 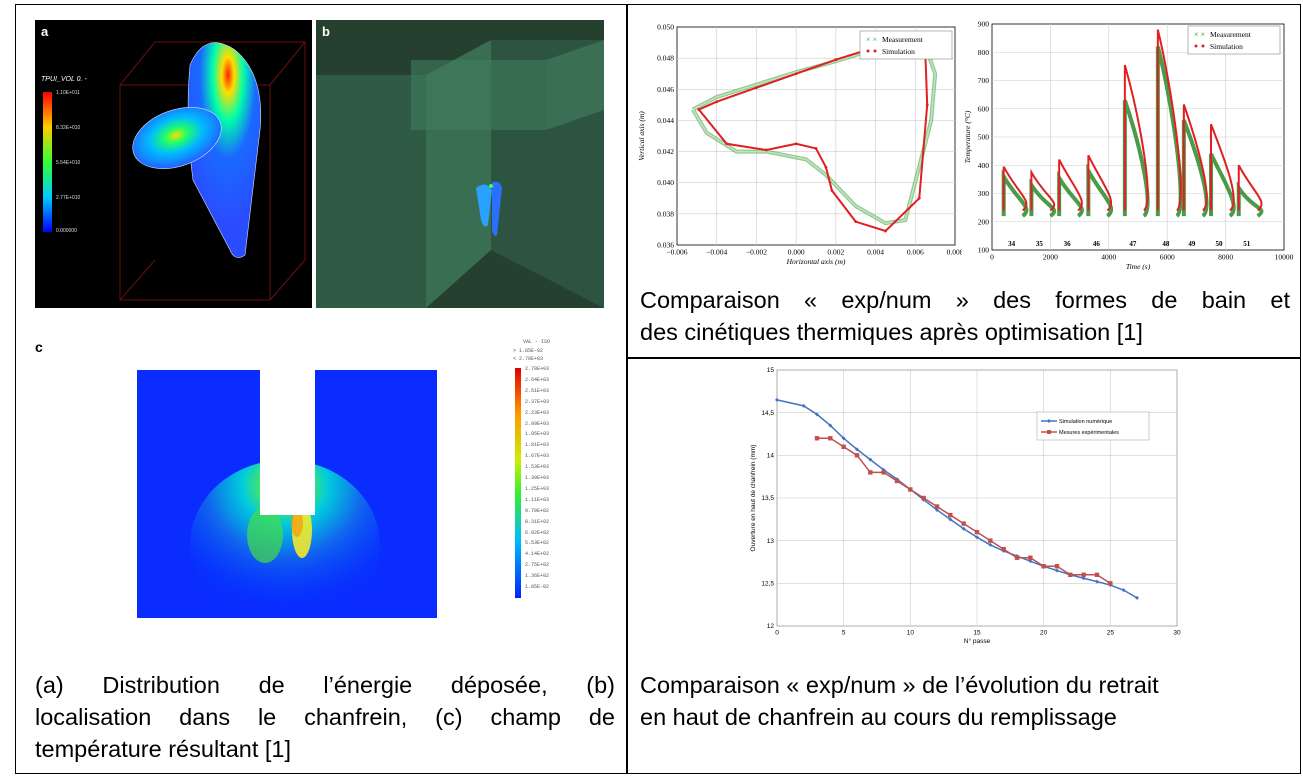 I want to click on pass-label: 36, so click(x=1068, y=244).